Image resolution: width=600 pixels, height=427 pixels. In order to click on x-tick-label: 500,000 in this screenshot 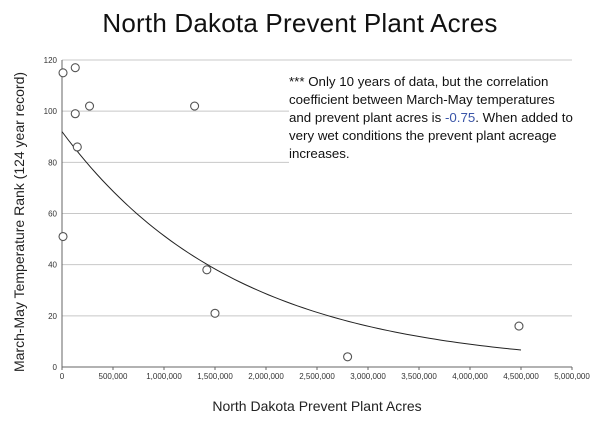, I will do `click(113, 376)`.